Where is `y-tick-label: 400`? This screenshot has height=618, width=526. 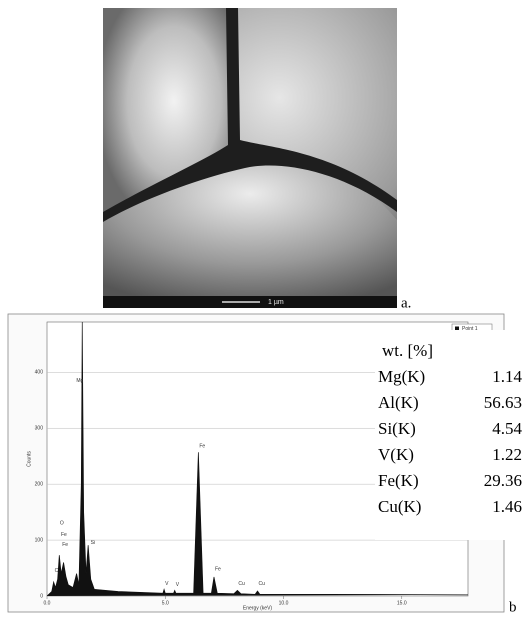 y-tick-label: 400 is located at coordinates (39, 373).